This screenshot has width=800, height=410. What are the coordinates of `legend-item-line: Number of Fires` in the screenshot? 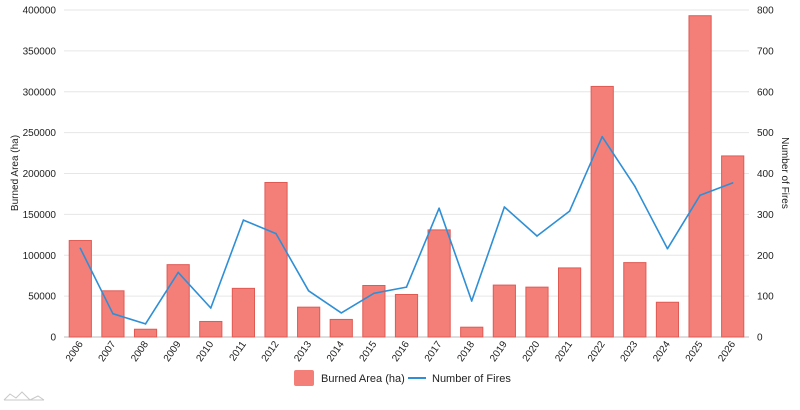 It's located at (459, 379).